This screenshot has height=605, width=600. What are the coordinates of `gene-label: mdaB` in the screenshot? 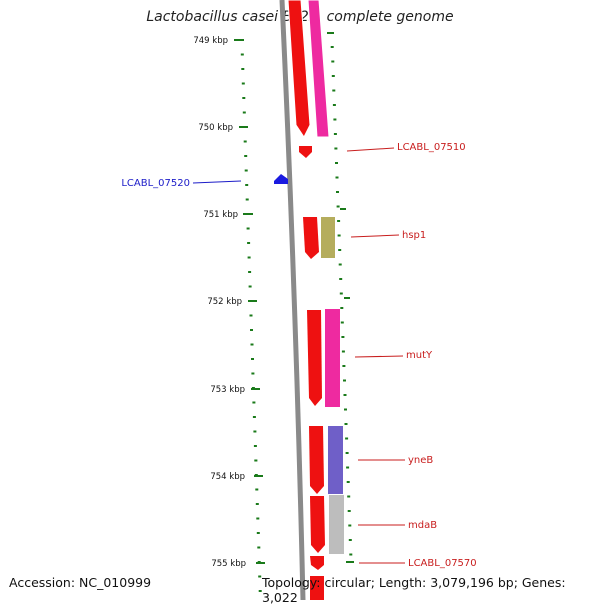 It's located at (422, 525).